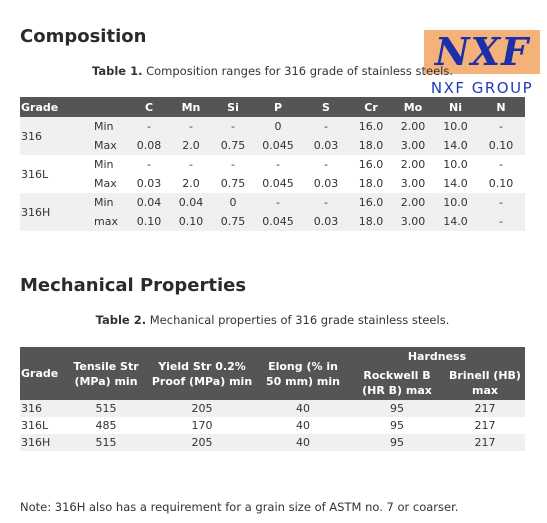 Image resolution: width=547 pixels, height=523 pixels. I want to click on value-cell: 170, so click(202, 425).